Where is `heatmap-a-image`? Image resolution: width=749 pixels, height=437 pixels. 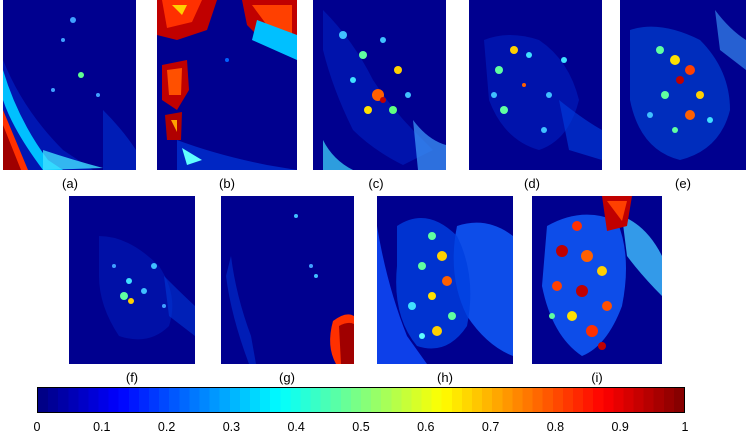
heatmap-a-image is located at coordinates (69, 85).